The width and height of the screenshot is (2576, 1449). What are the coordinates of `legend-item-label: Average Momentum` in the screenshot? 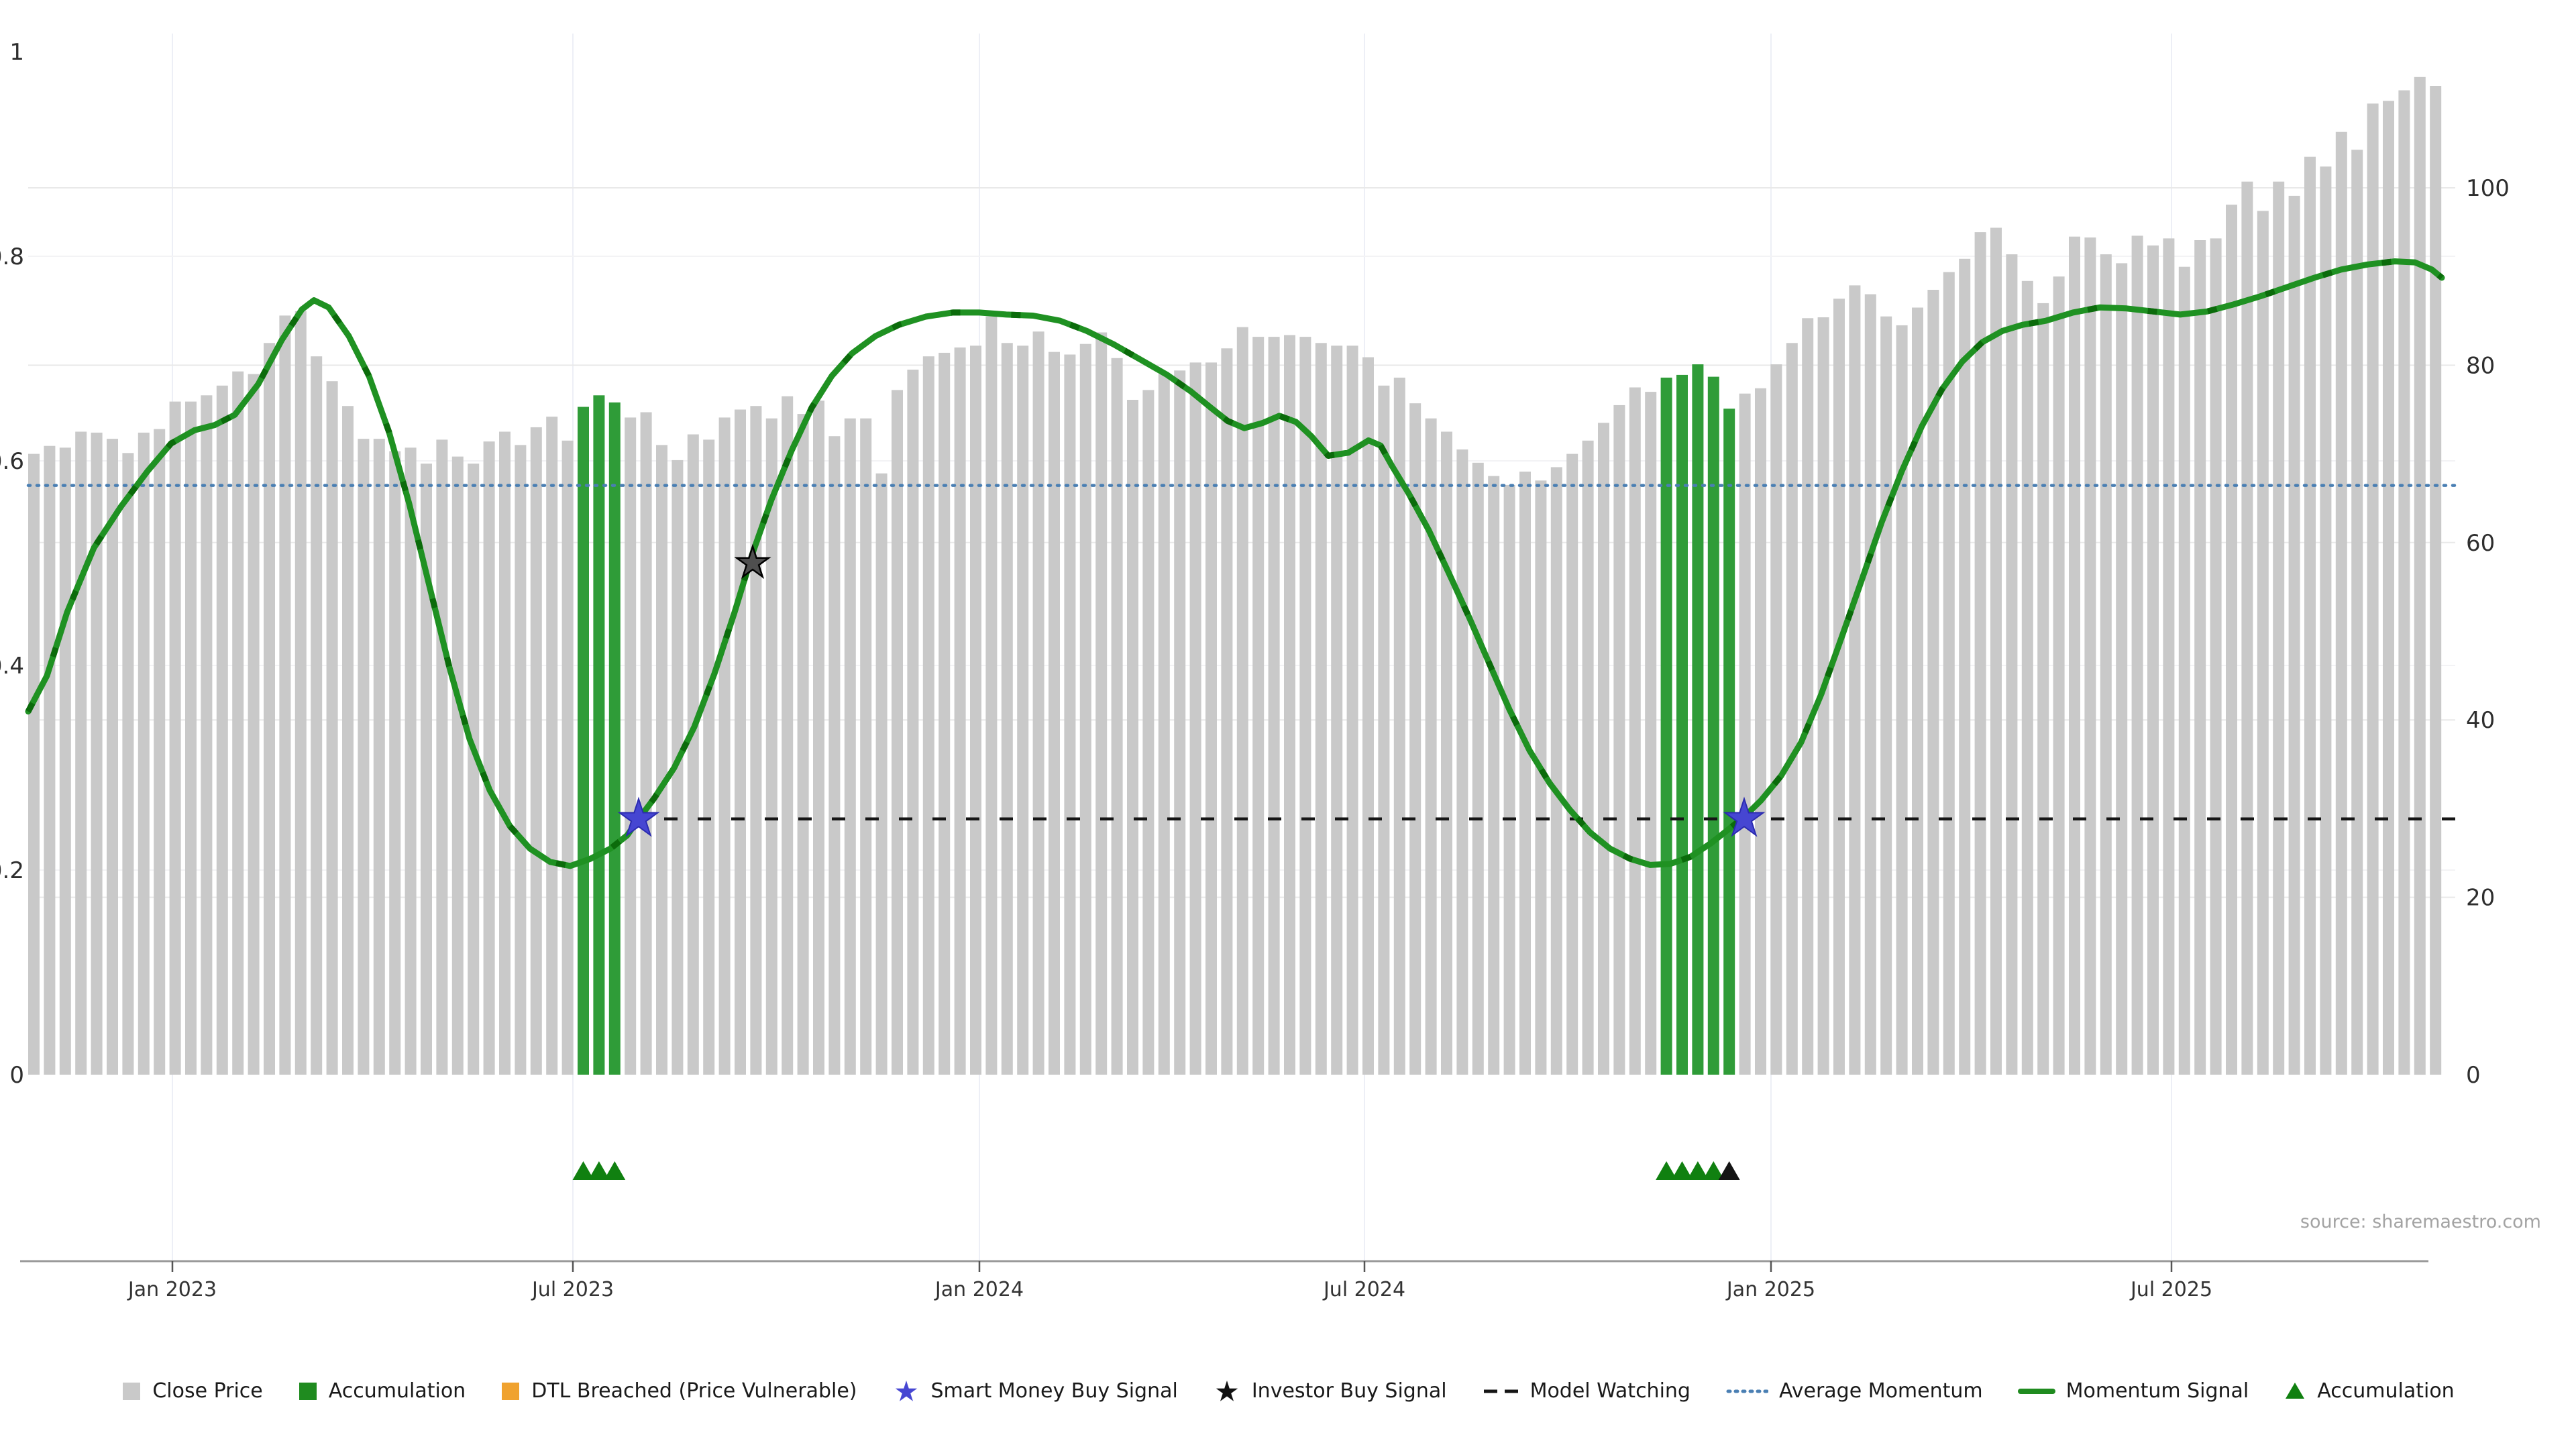 It's located at (1880, 1391).